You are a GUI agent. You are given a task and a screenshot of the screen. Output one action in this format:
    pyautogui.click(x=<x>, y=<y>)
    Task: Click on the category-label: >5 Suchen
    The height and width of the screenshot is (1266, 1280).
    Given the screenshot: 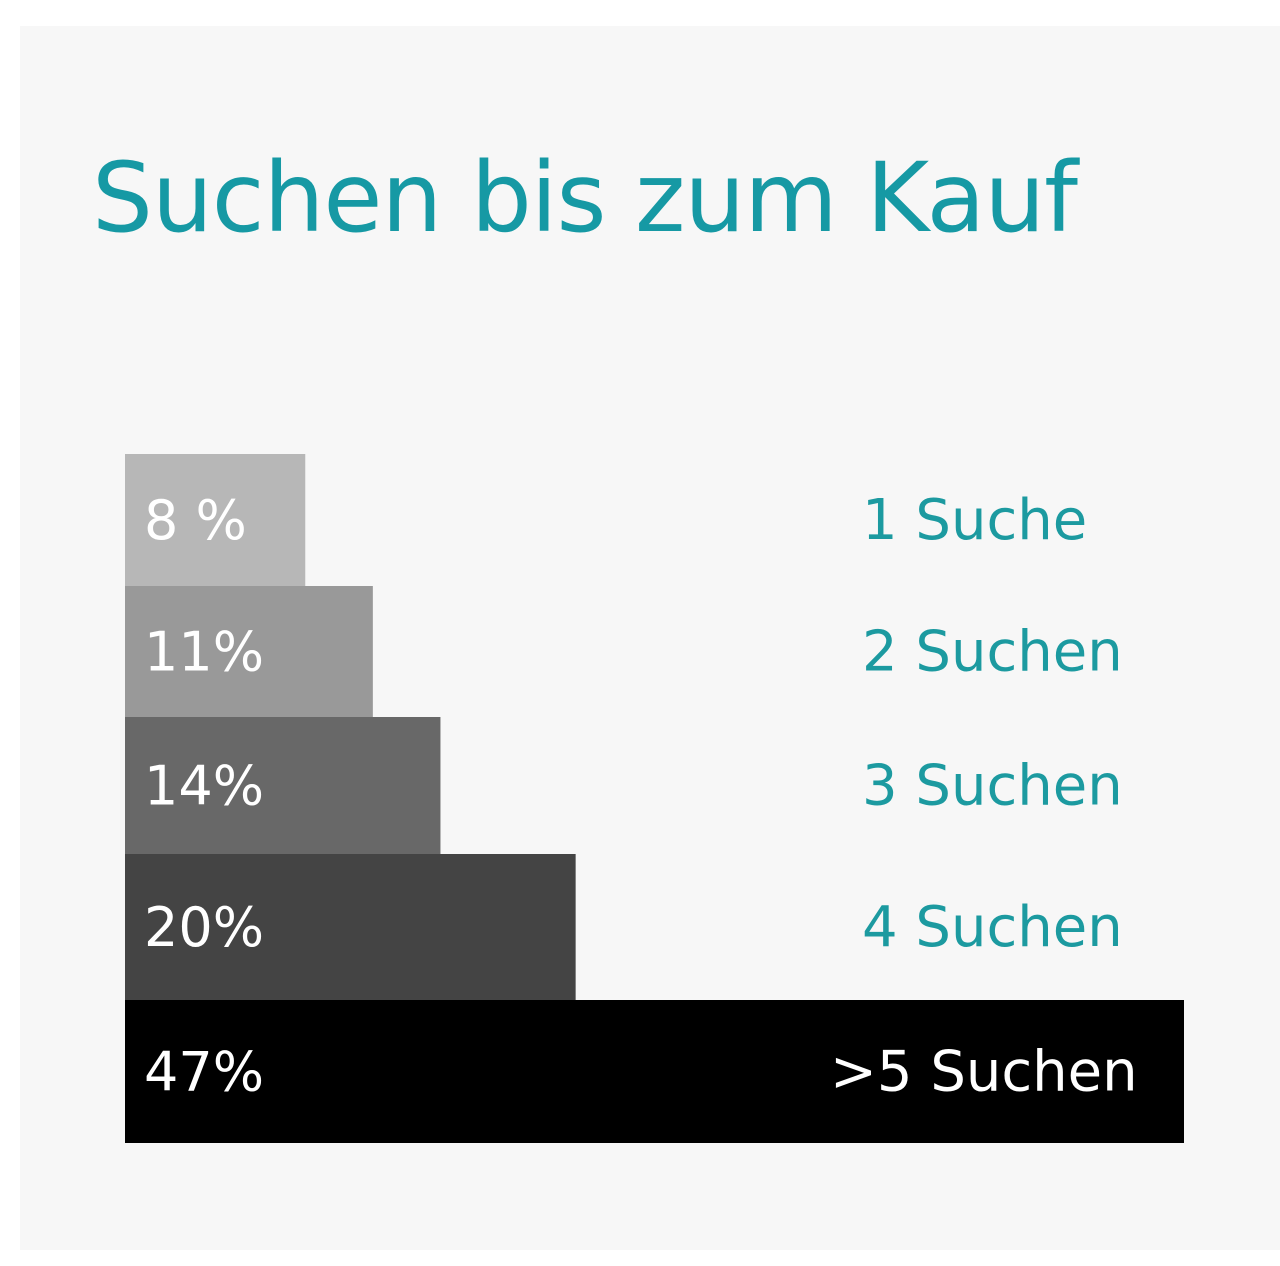 What is the action you would take?
    pyautogui.click(x=984, y=1072)
    